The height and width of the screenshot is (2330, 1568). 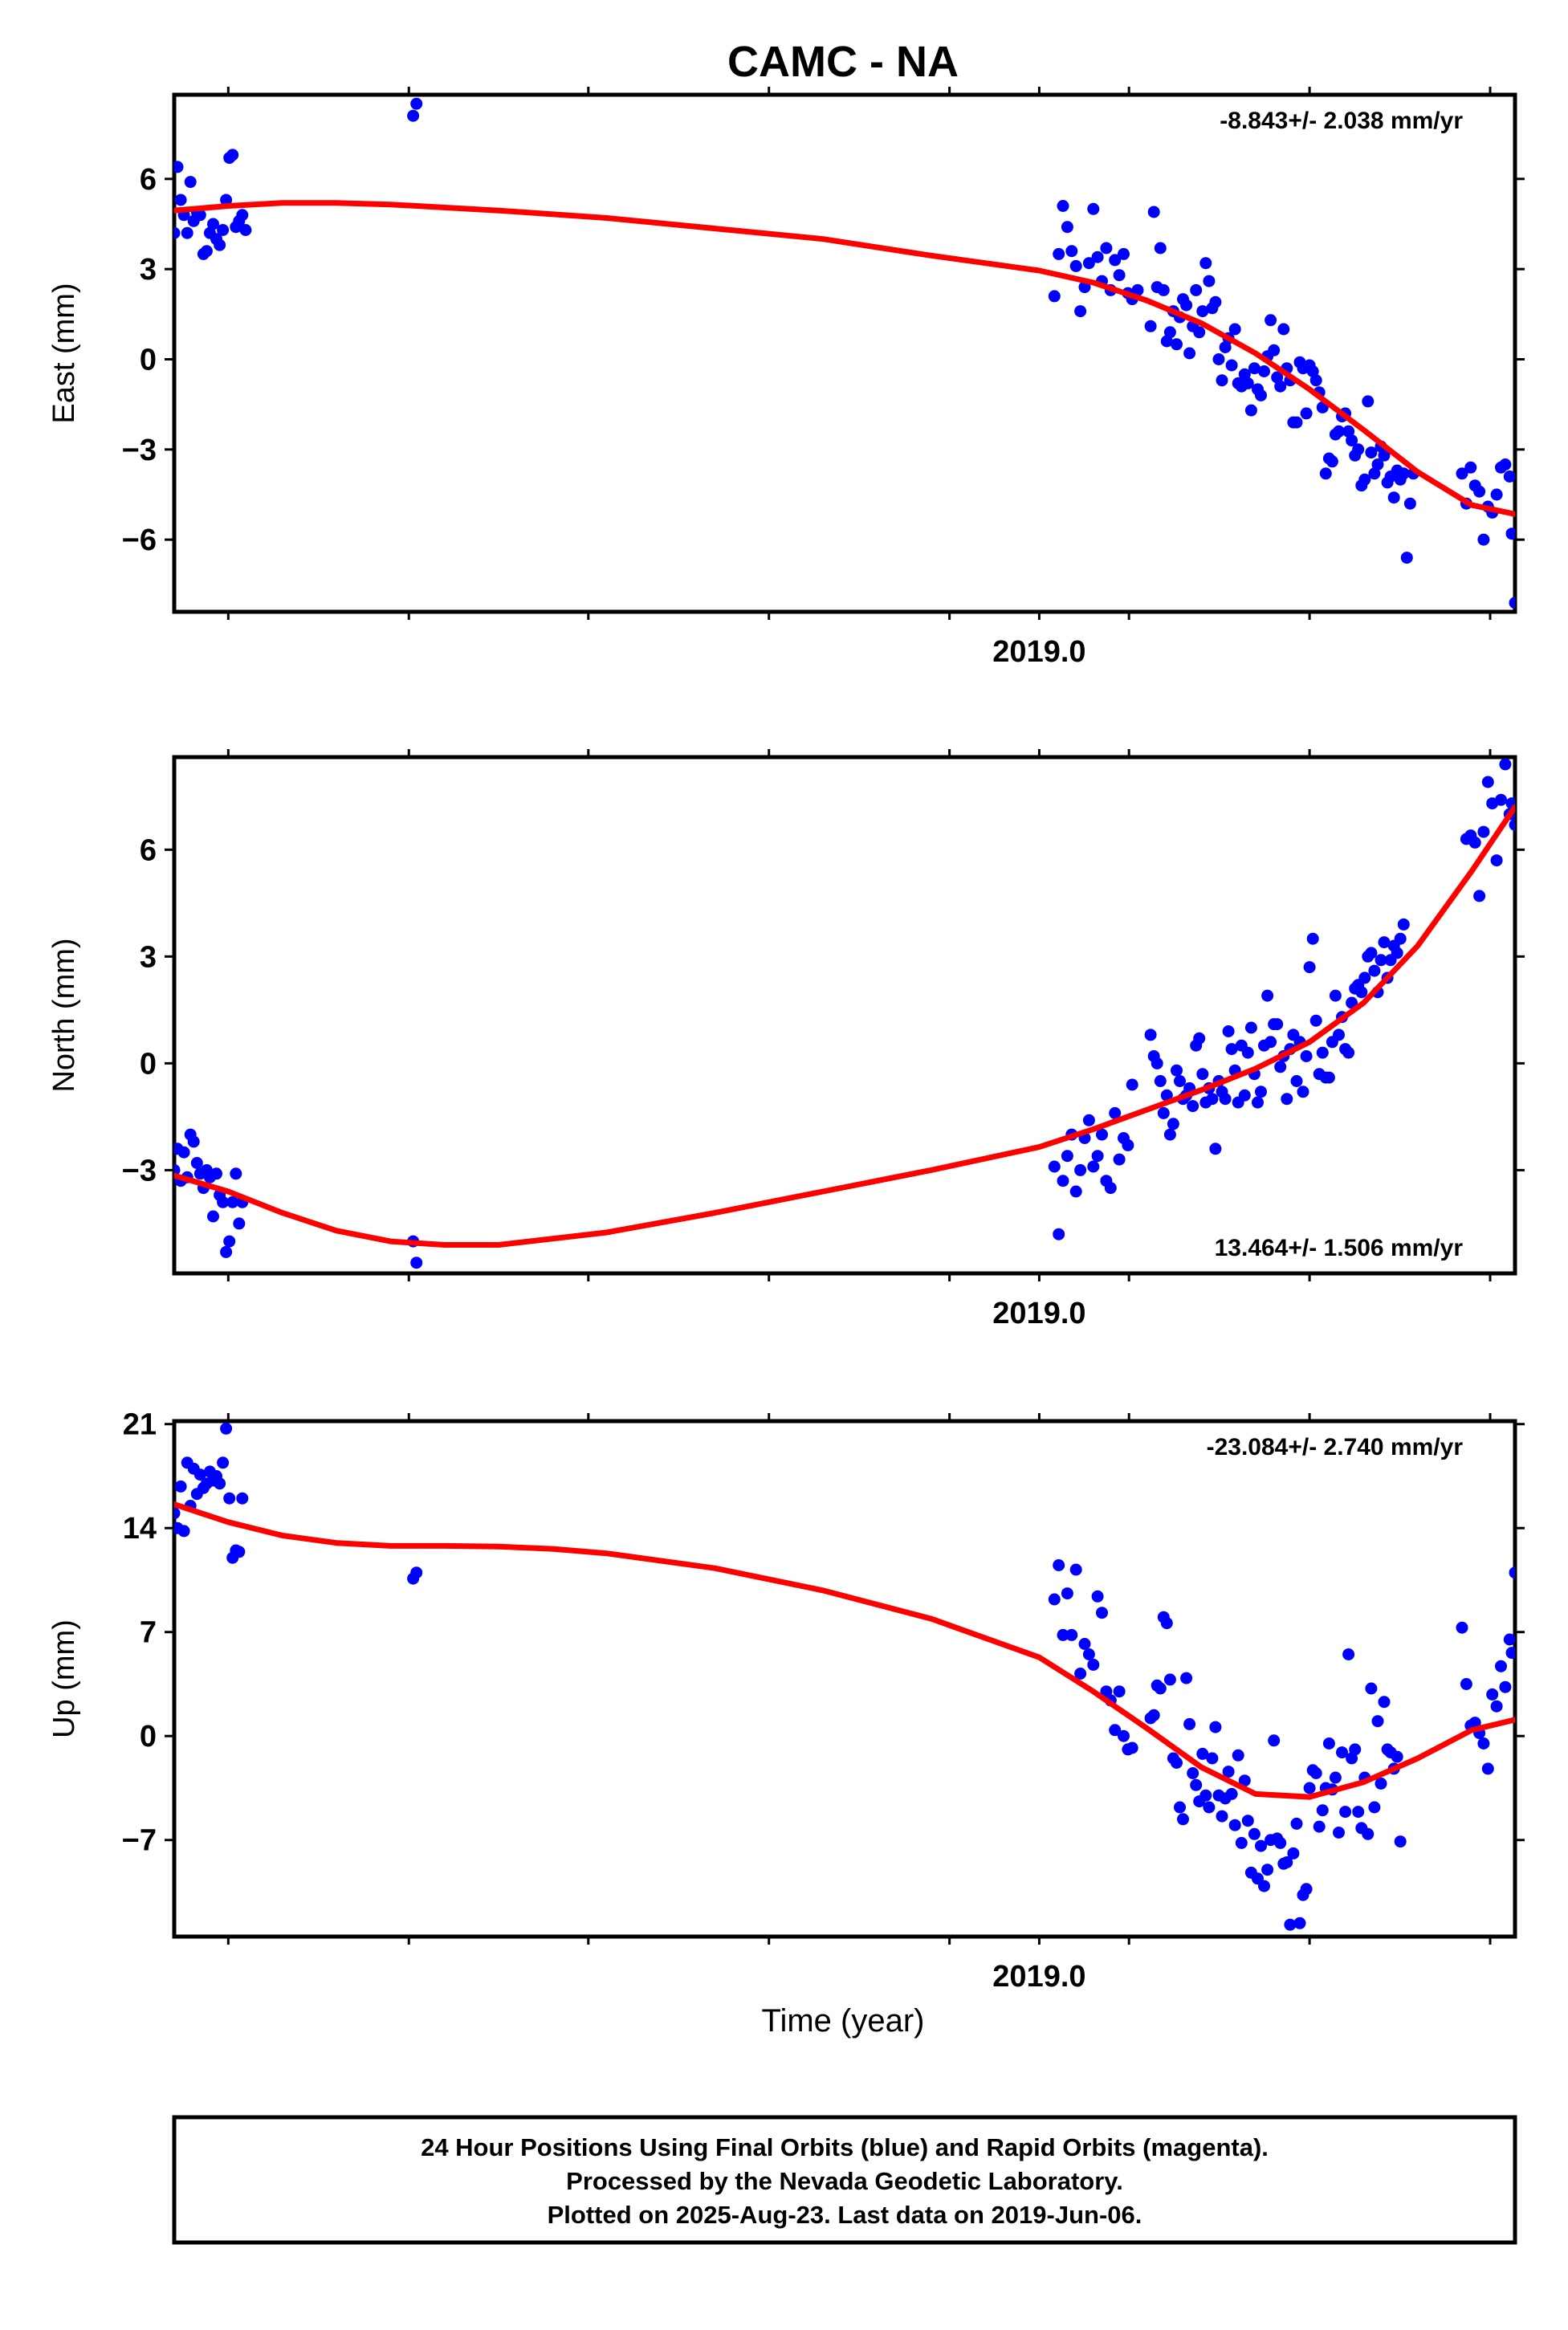 What do you see at coordinates (64, 1015) in the screenshot?
I see `north-y-axis-label: North (mm)` at bounding box center [64, 1015].